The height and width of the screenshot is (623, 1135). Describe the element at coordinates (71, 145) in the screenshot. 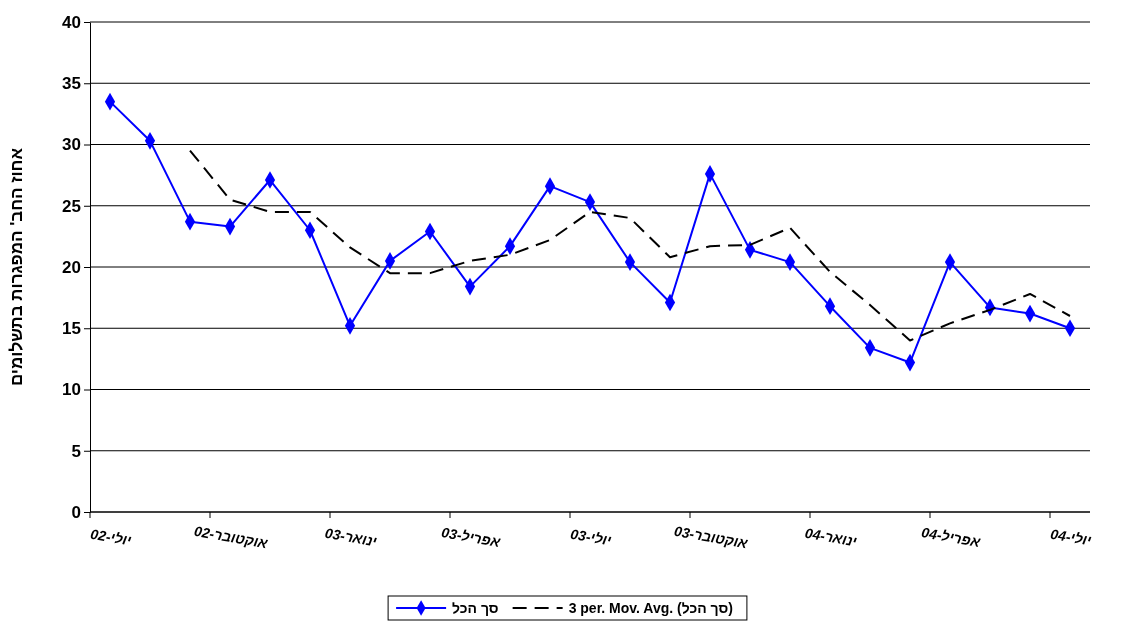

I see `y-tick-label: 30` at that location.